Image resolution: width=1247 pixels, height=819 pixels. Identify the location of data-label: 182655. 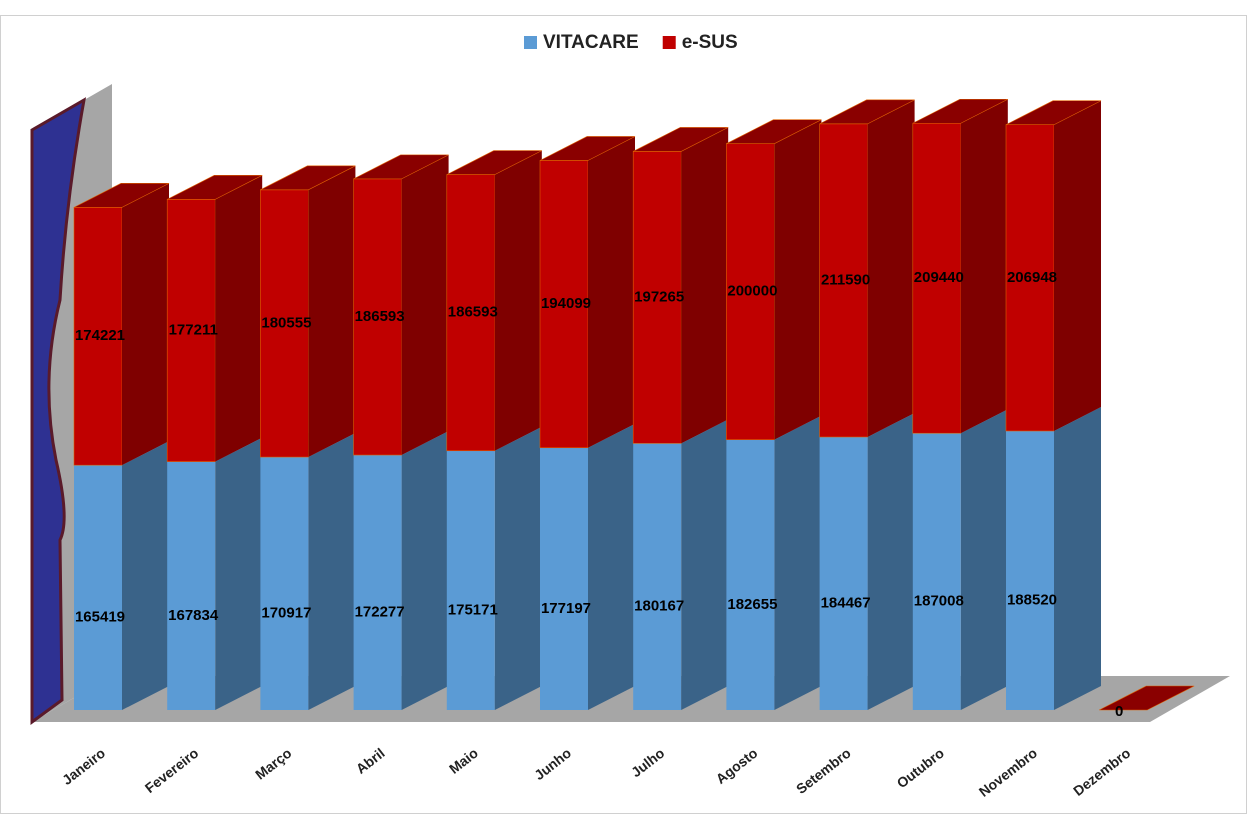
(752, 604).